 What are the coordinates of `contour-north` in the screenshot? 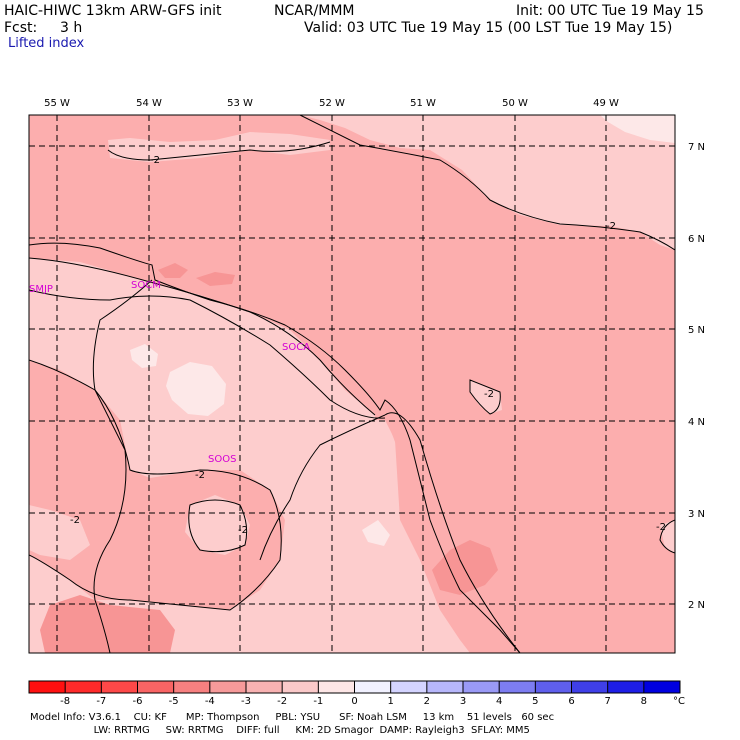 It's located at (487, 183).